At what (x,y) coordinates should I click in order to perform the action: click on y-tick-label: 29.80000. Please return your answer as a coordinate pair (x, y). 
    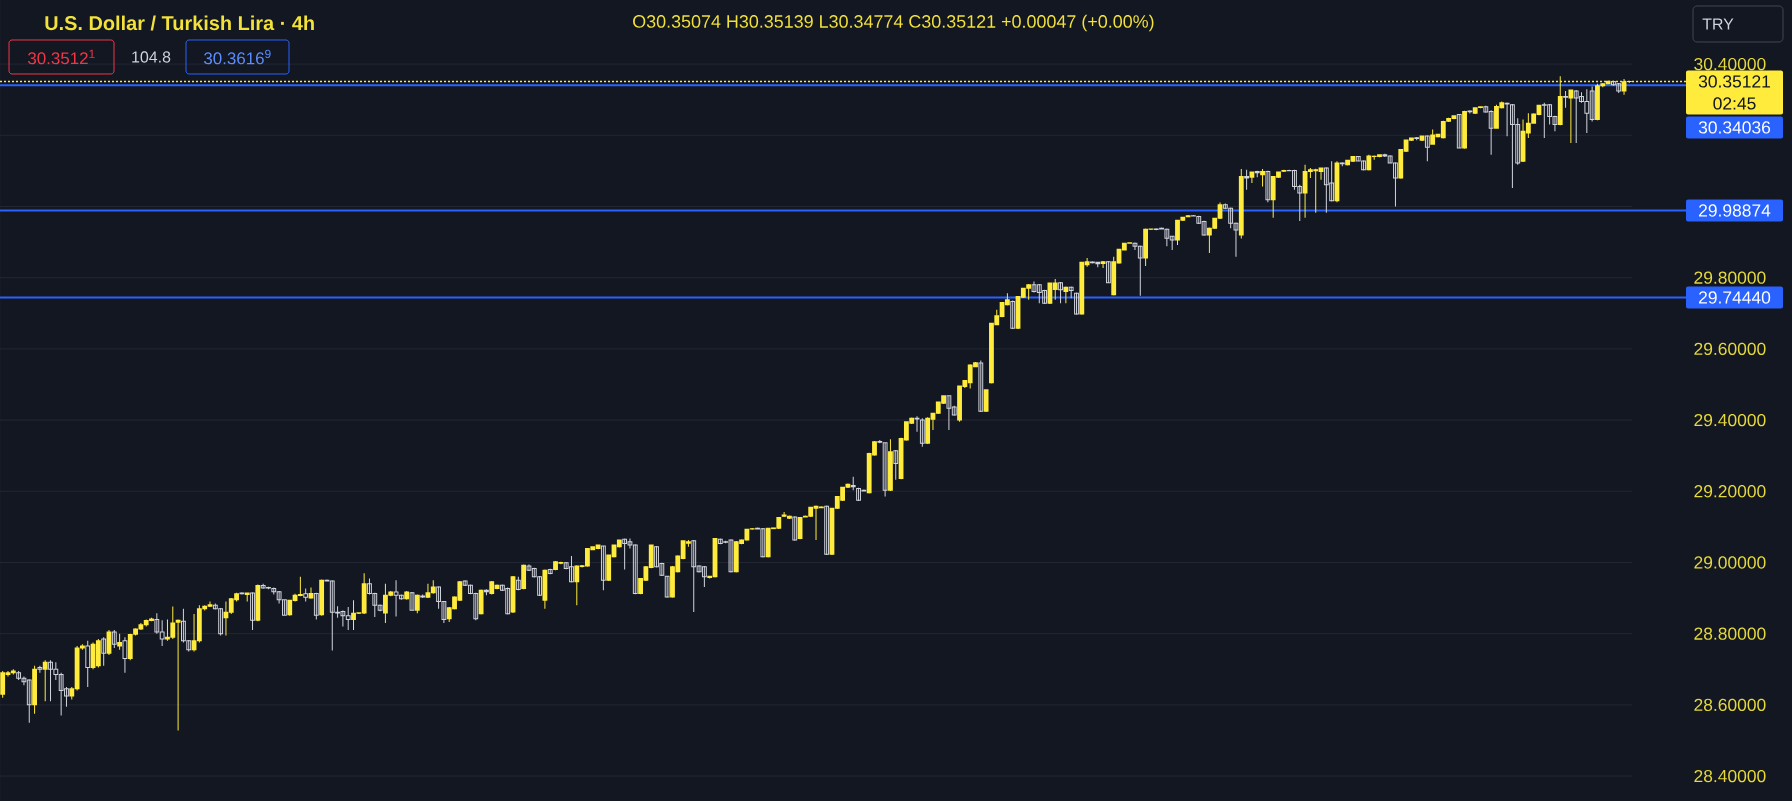
    Looking at the image, I should click on (1730, 277).